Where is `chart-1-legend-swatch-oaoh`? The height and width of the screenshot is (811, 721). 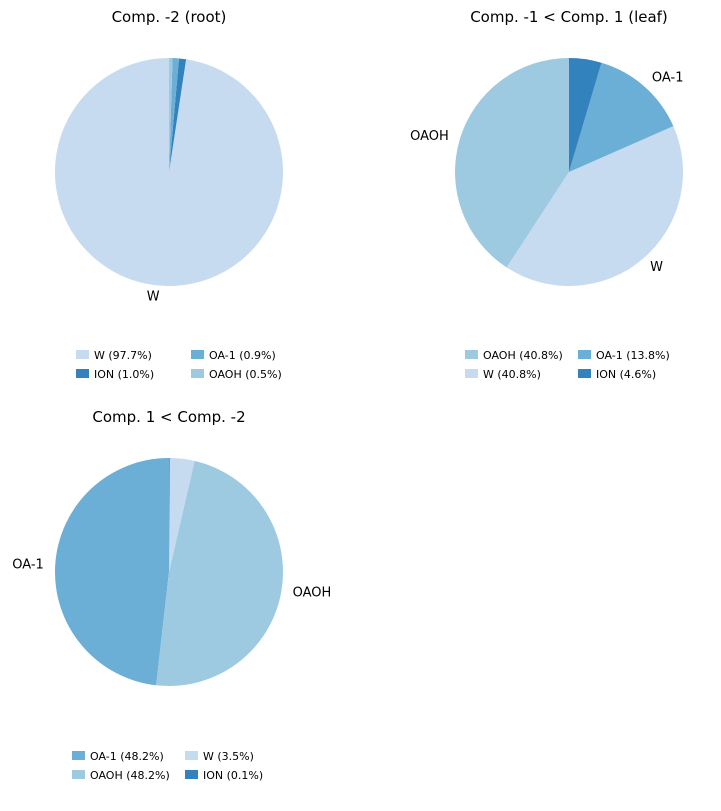
chart-1-legend-swatch-oaoh is located at coordinates (197, 373).